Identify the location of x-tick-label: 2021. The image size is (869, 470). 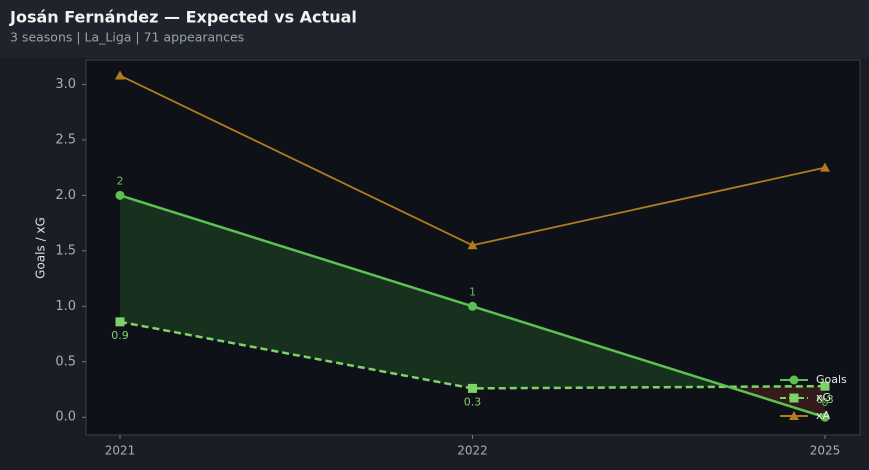
(120, 451).